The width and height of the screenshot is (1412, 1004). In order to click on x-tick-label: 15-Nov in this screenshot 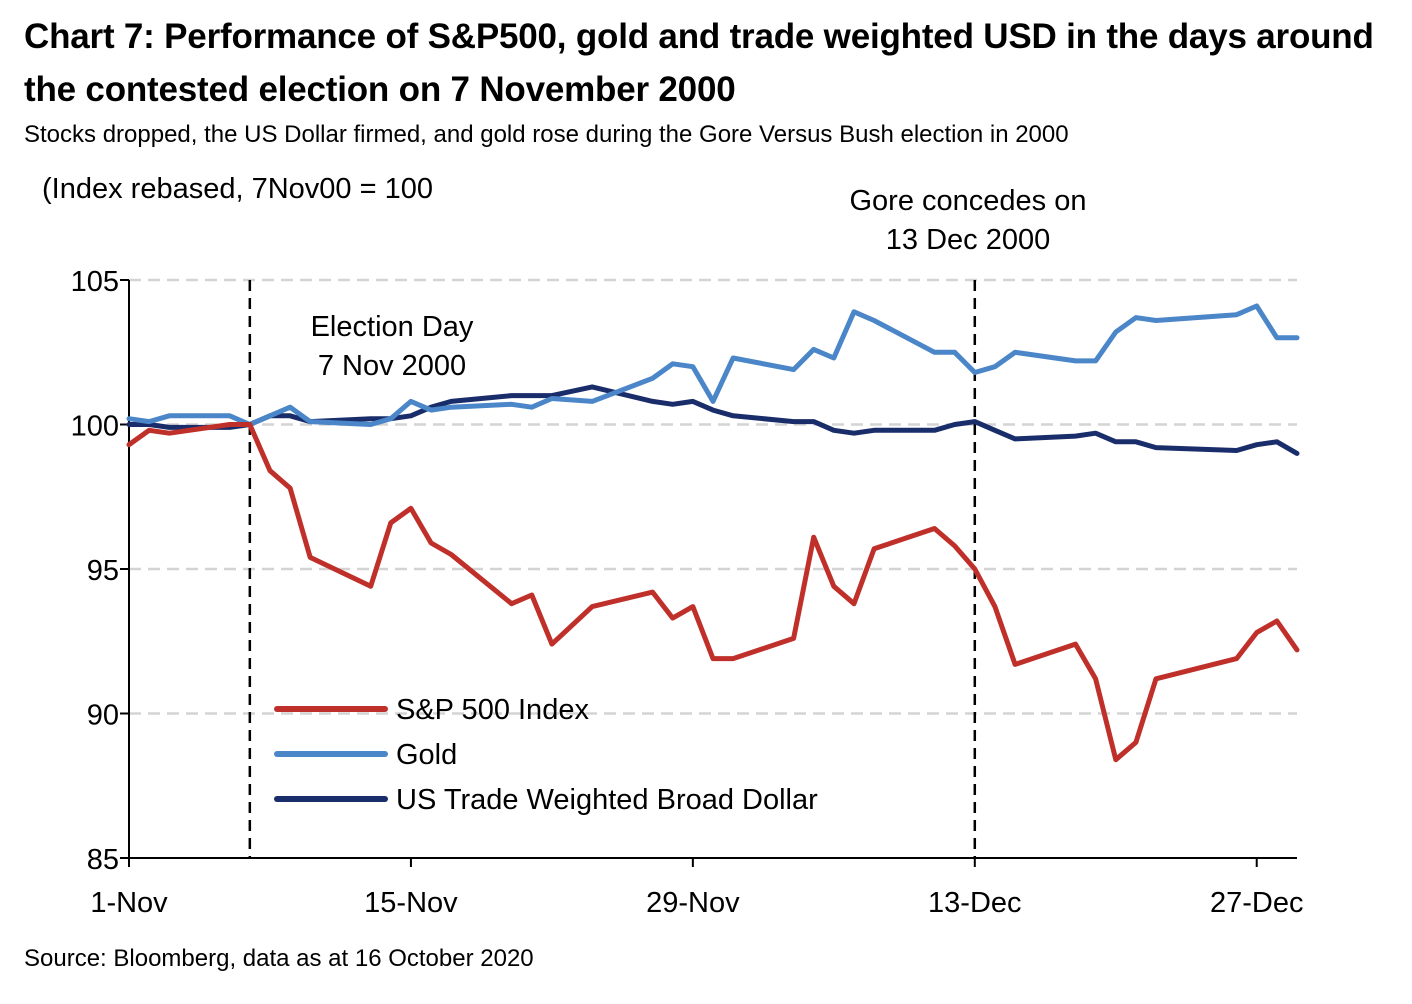, I will do `click(411, 903)`.